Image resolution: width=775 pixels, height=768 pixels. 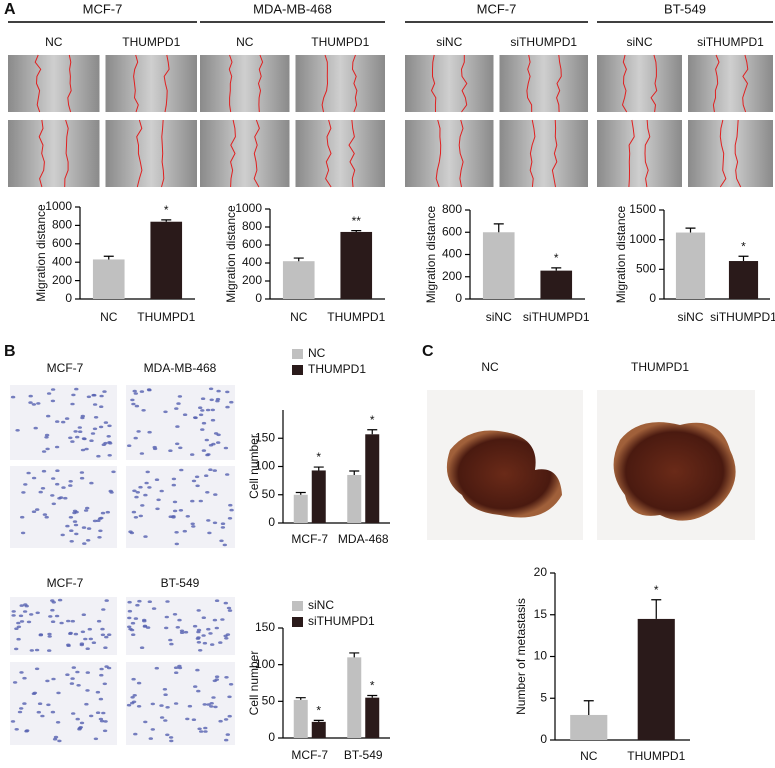 I want to click on legend-label: THUMPD1, so click(x=337, y=369).